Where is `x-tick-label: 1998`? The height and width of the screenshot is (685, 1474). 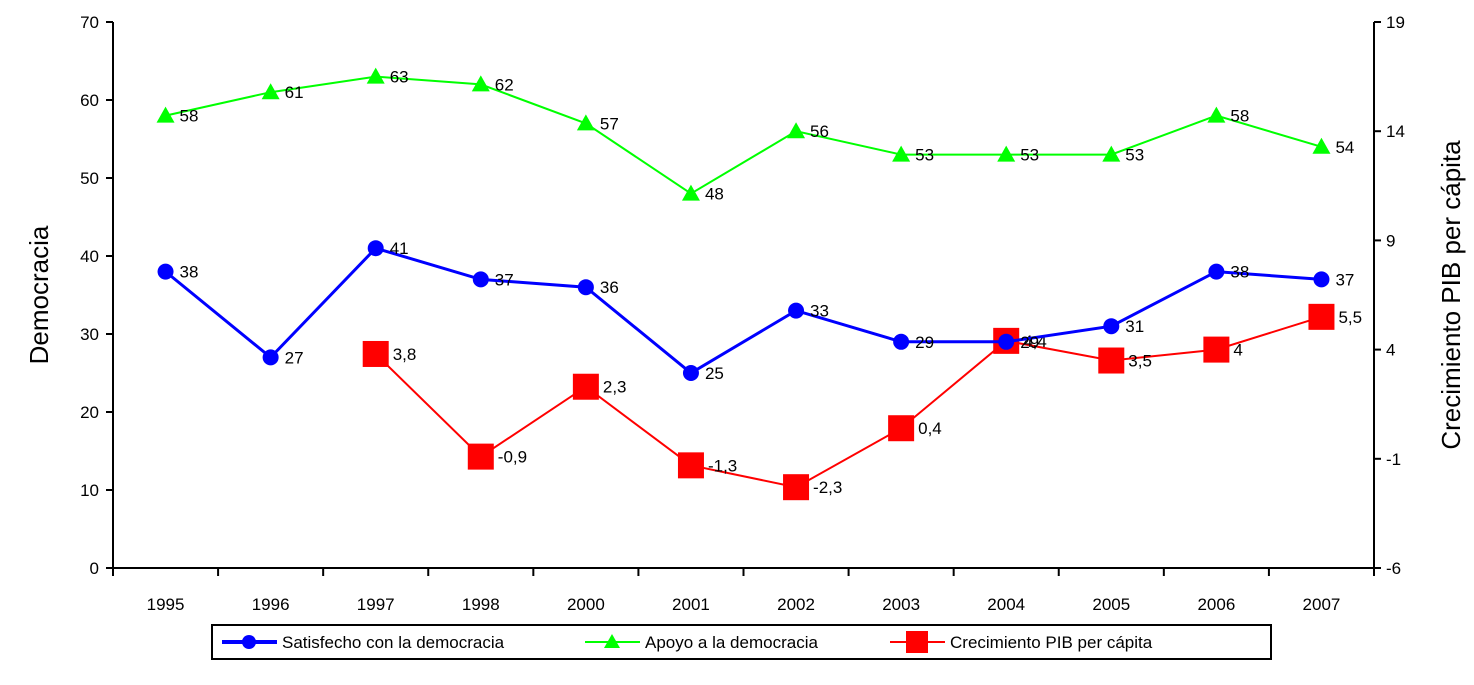 x-tick-label: 1998 is located at coordinates (481, 604).